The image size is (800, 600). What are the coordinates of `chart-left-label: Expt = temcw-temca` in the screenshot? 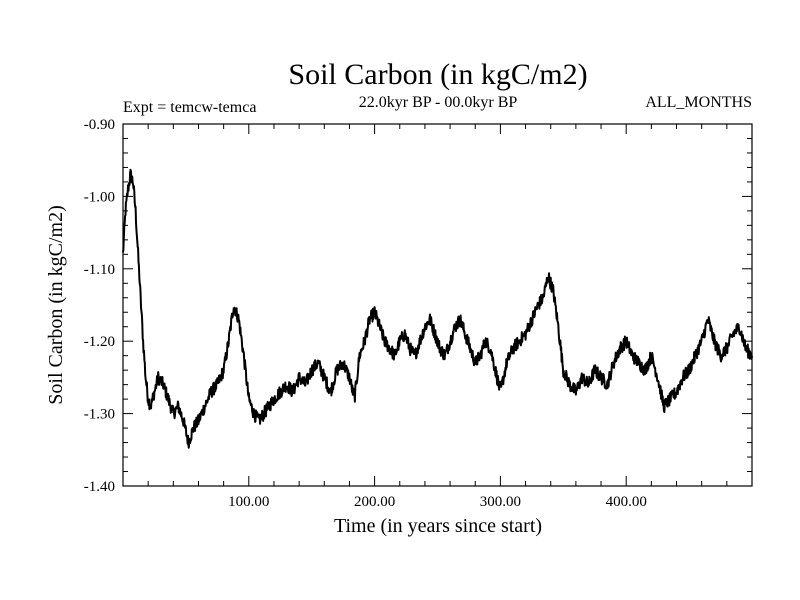 It's located at (189, 107).